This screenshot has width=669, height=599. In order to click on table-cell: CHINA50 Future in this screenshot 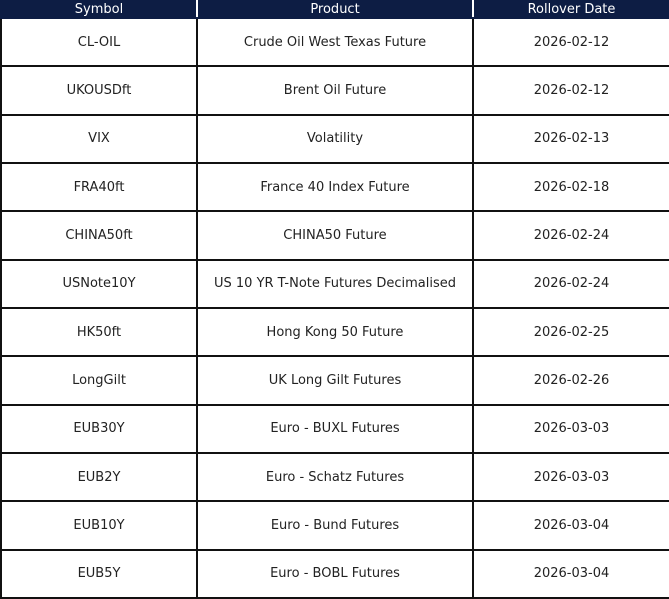, I will do `click(335, 235)`.